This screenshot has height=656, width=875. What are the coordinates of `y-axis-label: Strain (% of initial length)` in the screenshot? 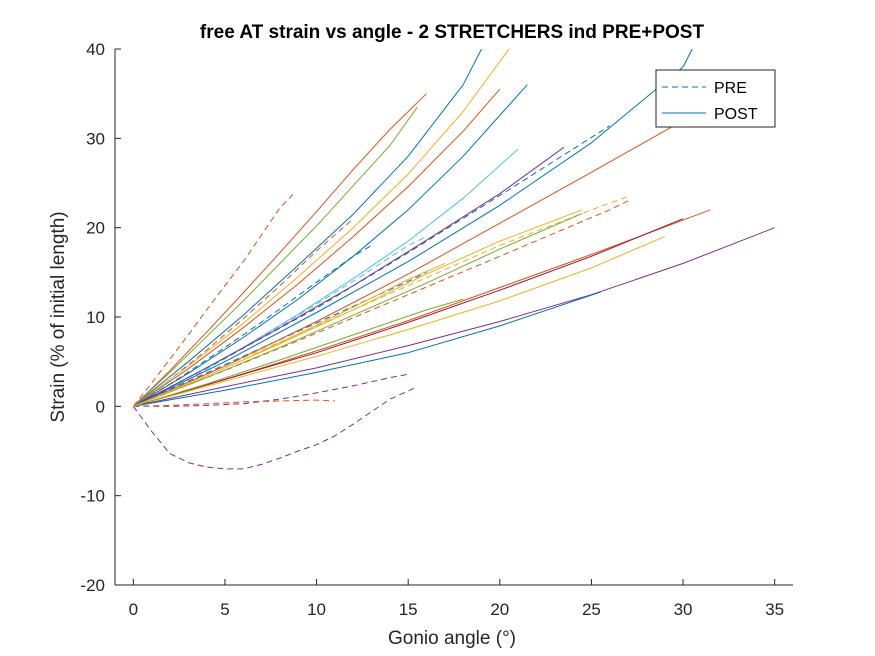 It's located at (58, 316).